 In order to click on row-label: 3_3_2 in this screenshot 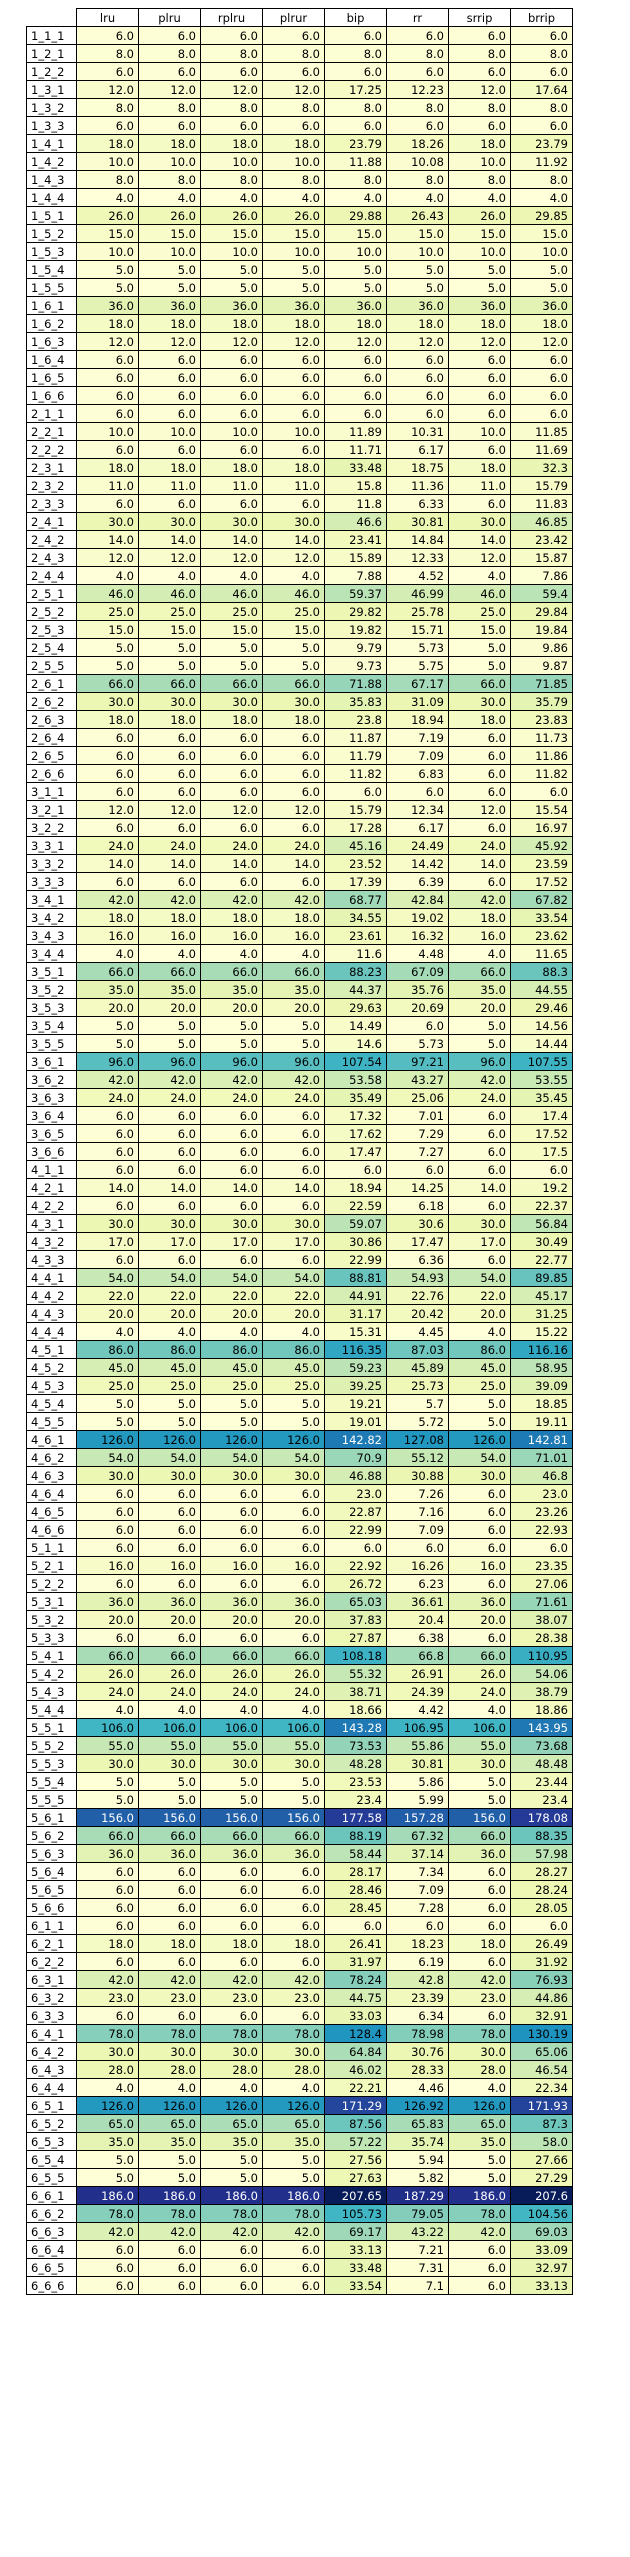, I will do `click(51, 863)`.